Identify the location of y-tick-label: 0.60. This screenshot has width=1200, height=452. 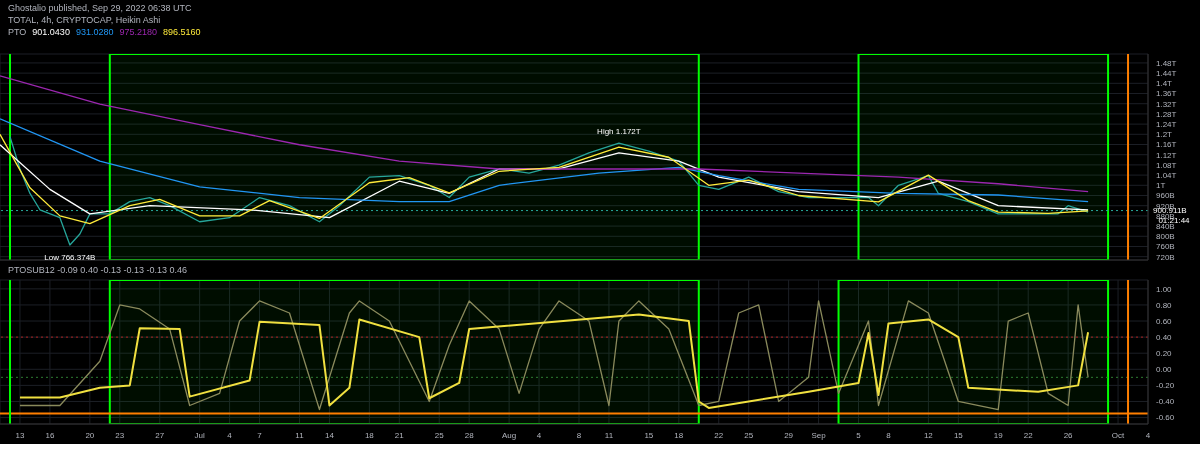
(1164, 321).